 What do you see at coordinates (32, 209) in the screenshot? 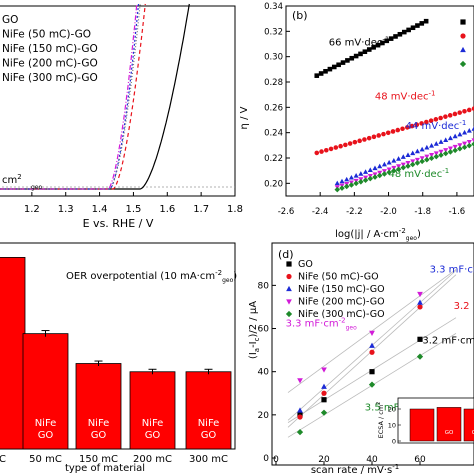
I see `x-tick-label: 1.2` at bounding box center [32, 209].